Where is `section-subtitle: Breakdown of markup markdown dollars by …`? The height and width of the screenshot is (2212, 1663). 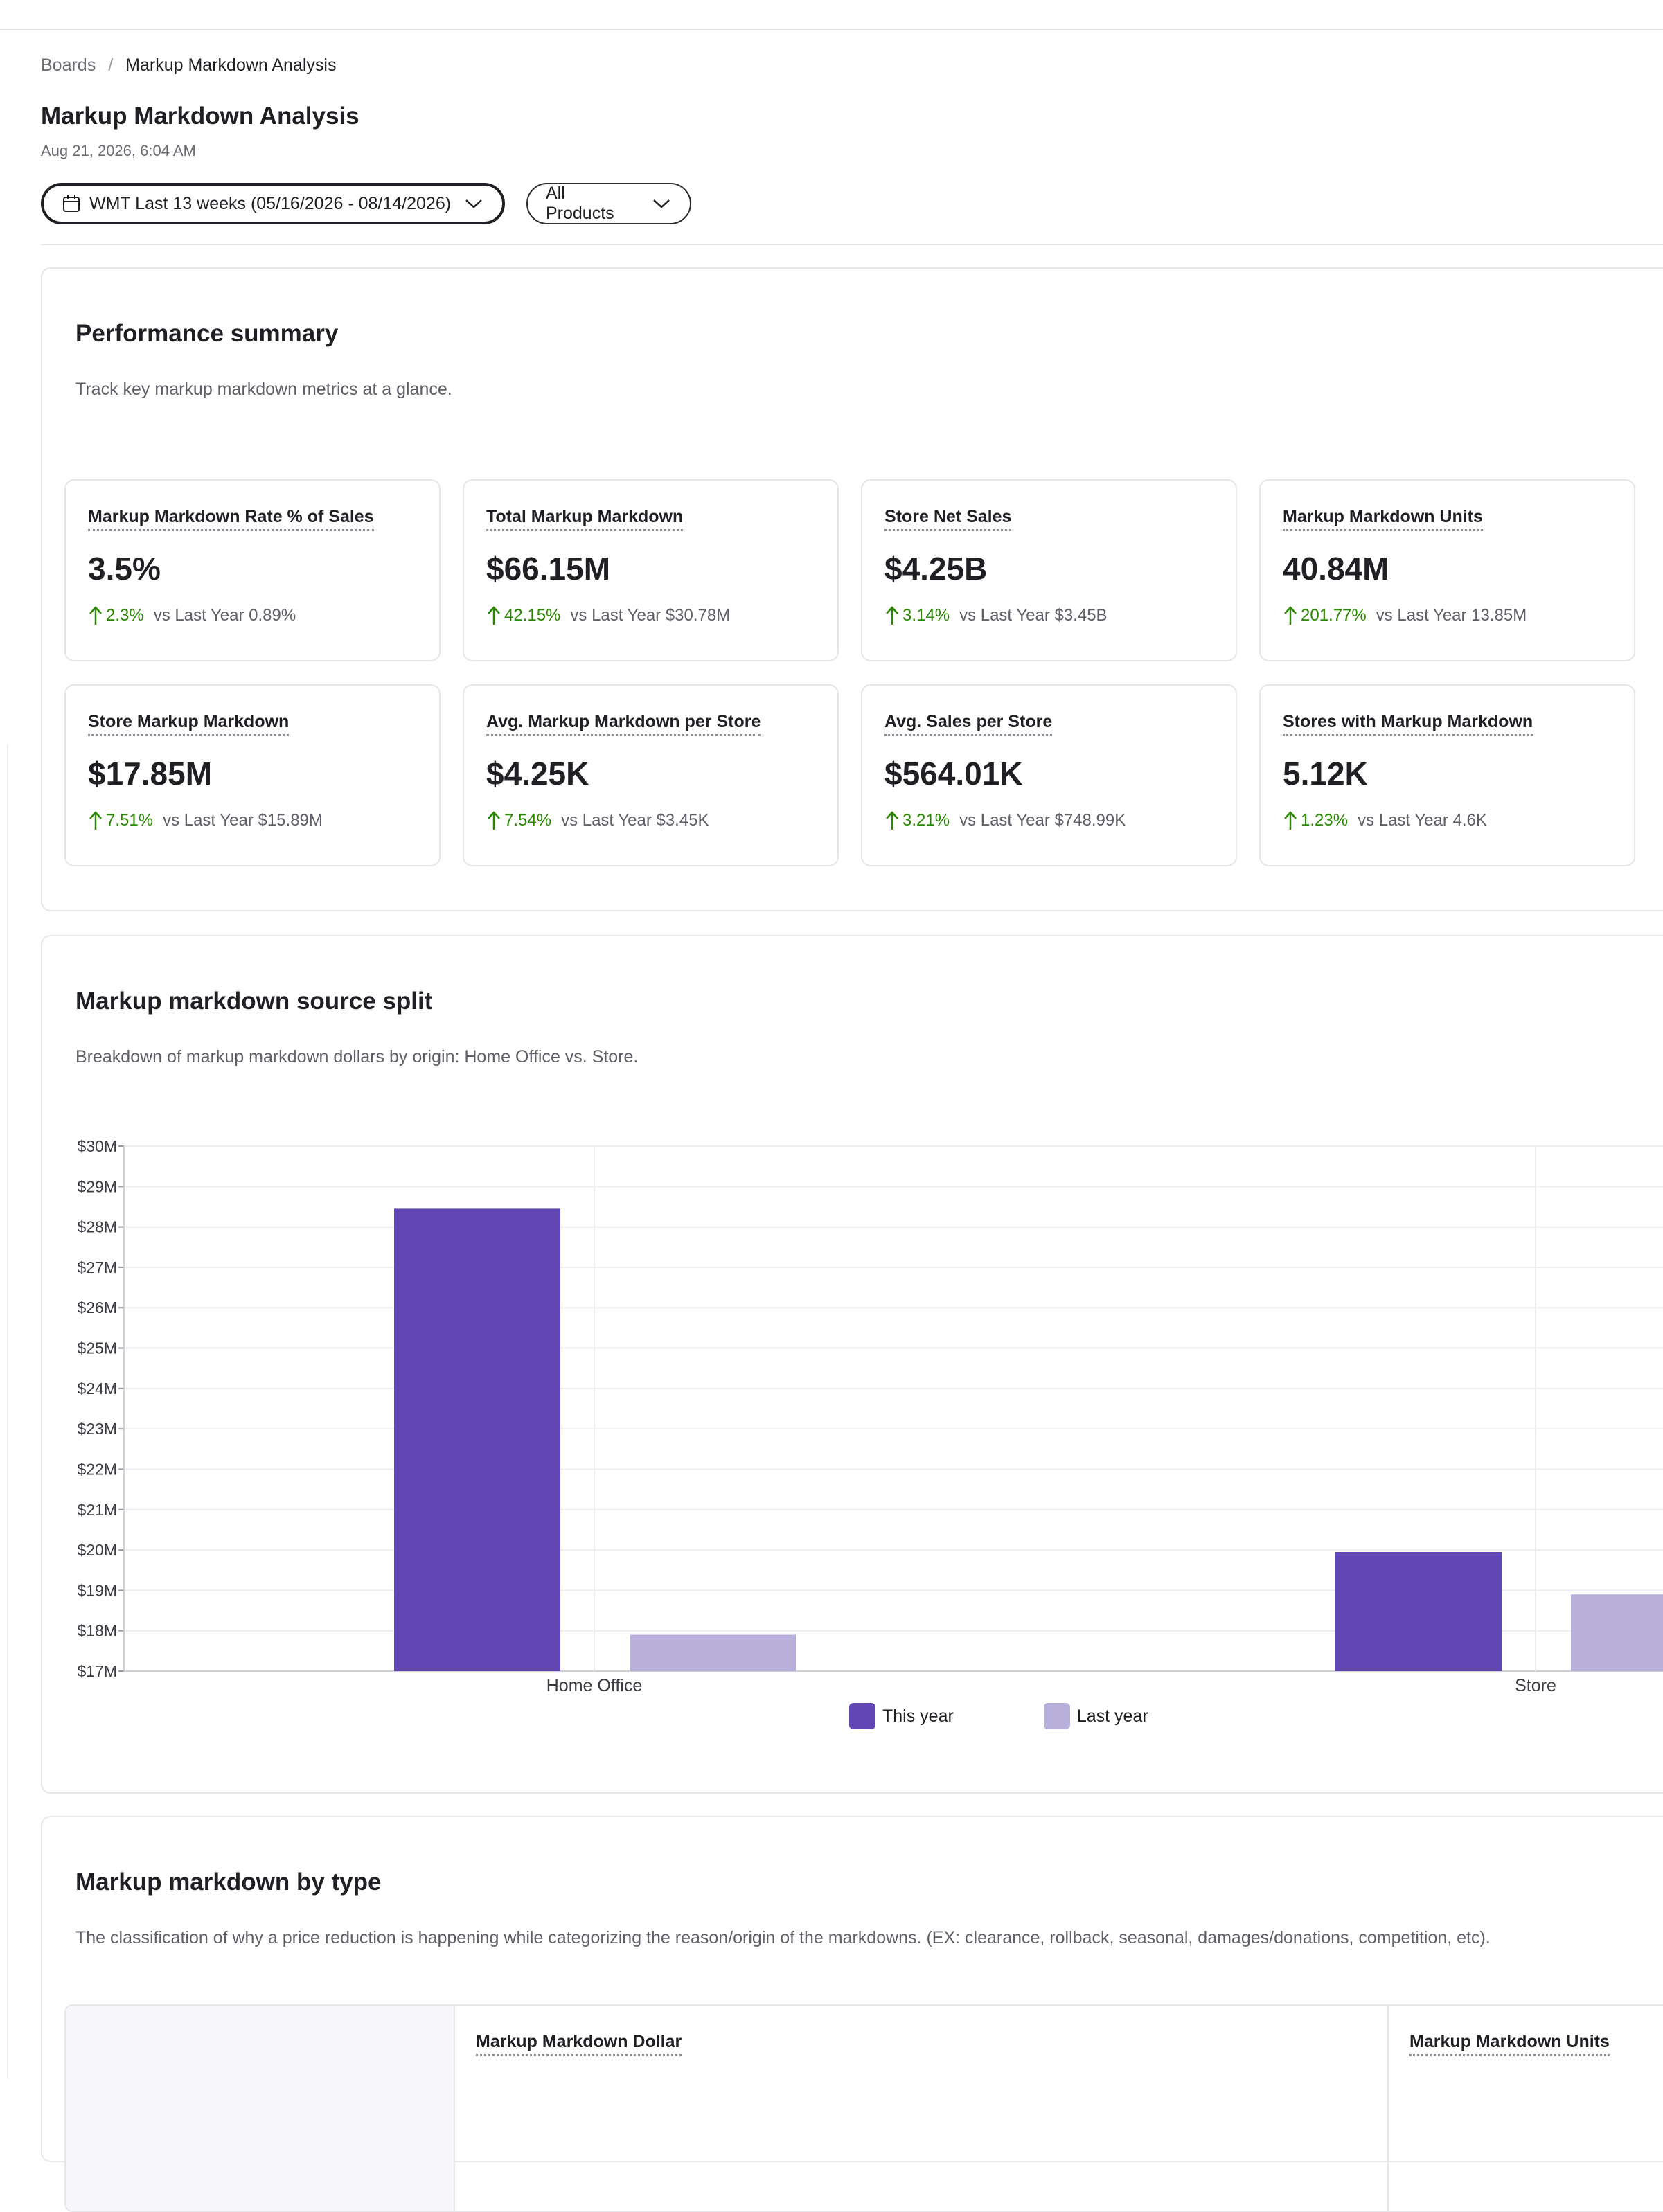 section-subtitle: Breakdown of markup markdown dollars by … is located at coordinates (357, 1057).